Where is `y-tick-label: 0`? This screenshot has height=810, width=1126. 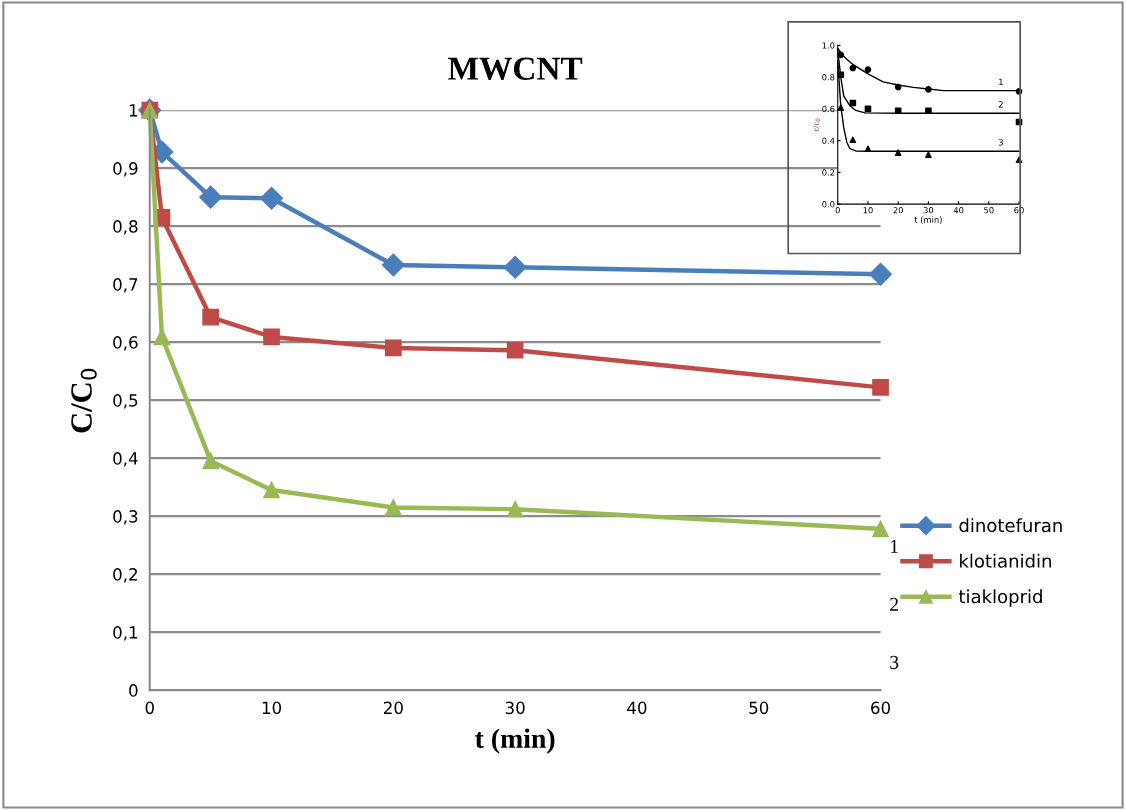
y-tick-label: 0 is located at coordinates (133, 690).